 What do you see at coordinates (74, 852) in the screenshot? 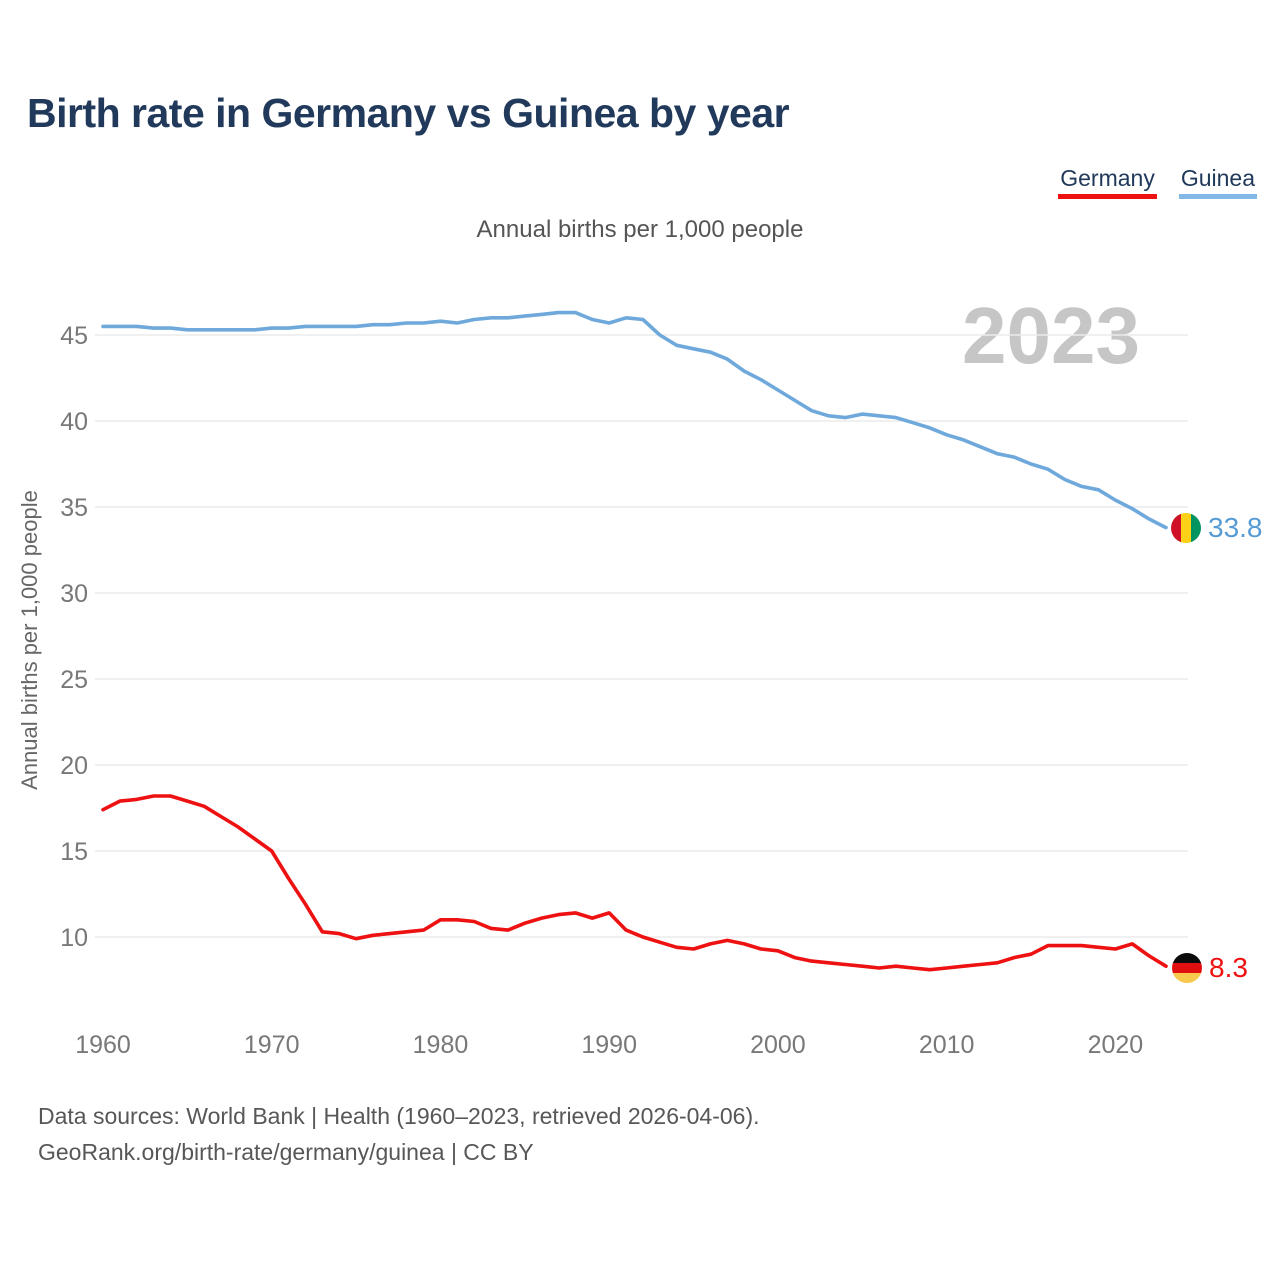
I see `y-tick-15: 15` at bounding box center [74, 852].